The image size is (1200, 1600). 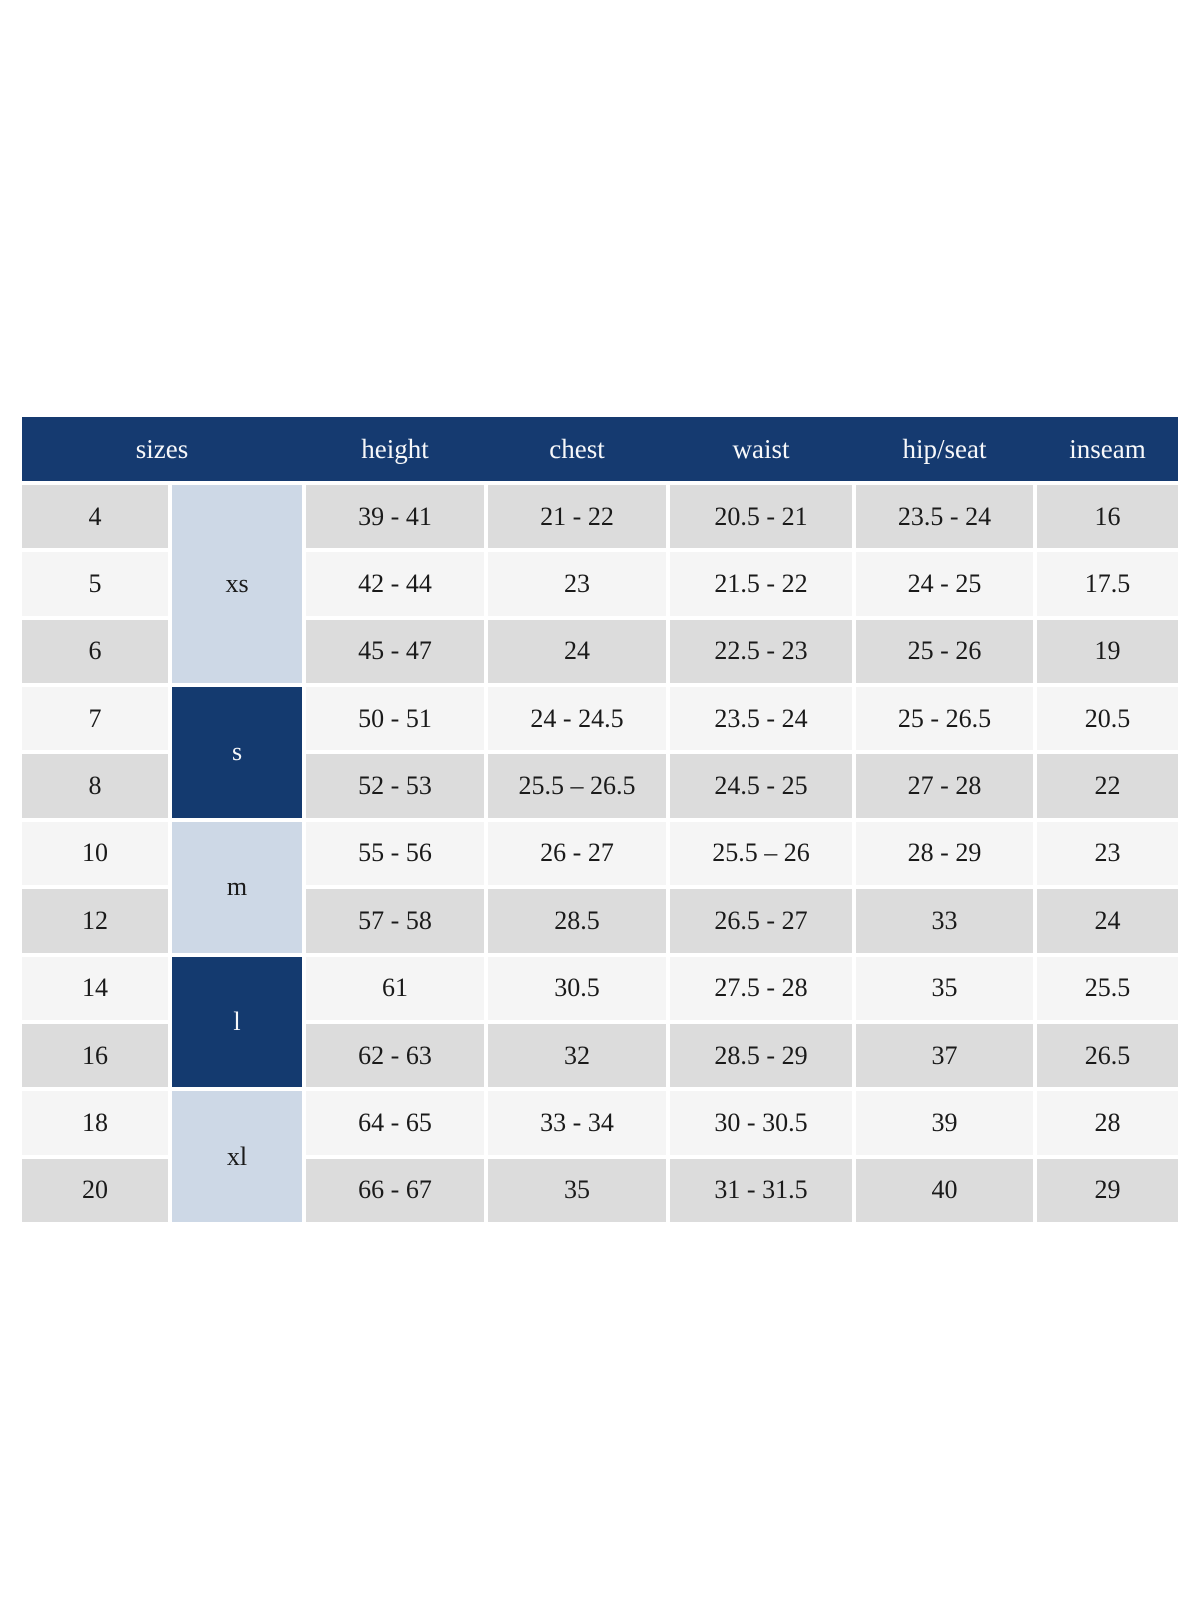 I want to click on waist-cell: 27.5 - 28, so click(x=761, y=988).